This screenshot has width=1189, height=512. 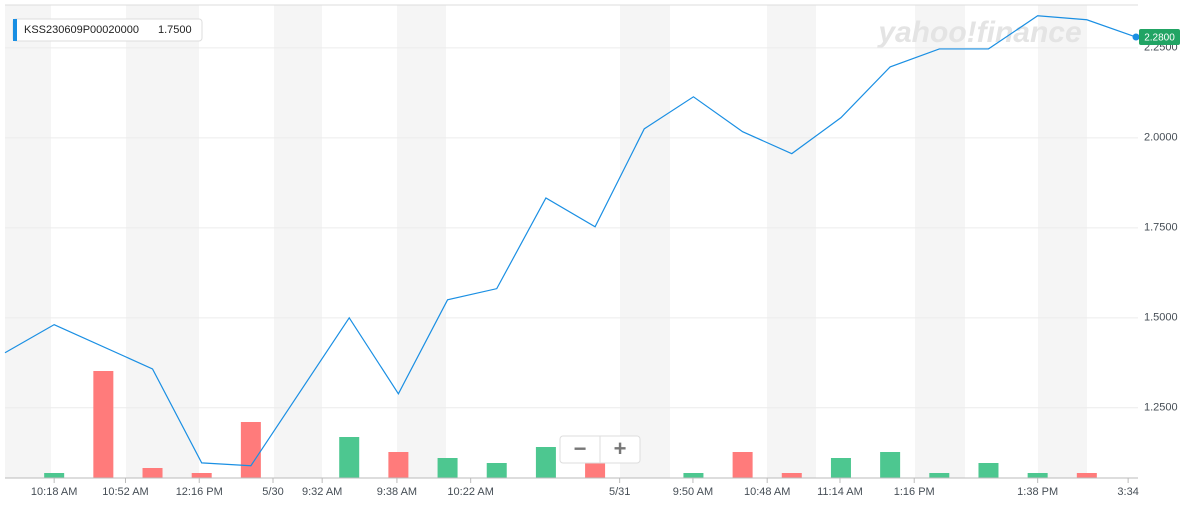 I want to click on y-tick-label: 1.5000, so click(x=1161, y=318).